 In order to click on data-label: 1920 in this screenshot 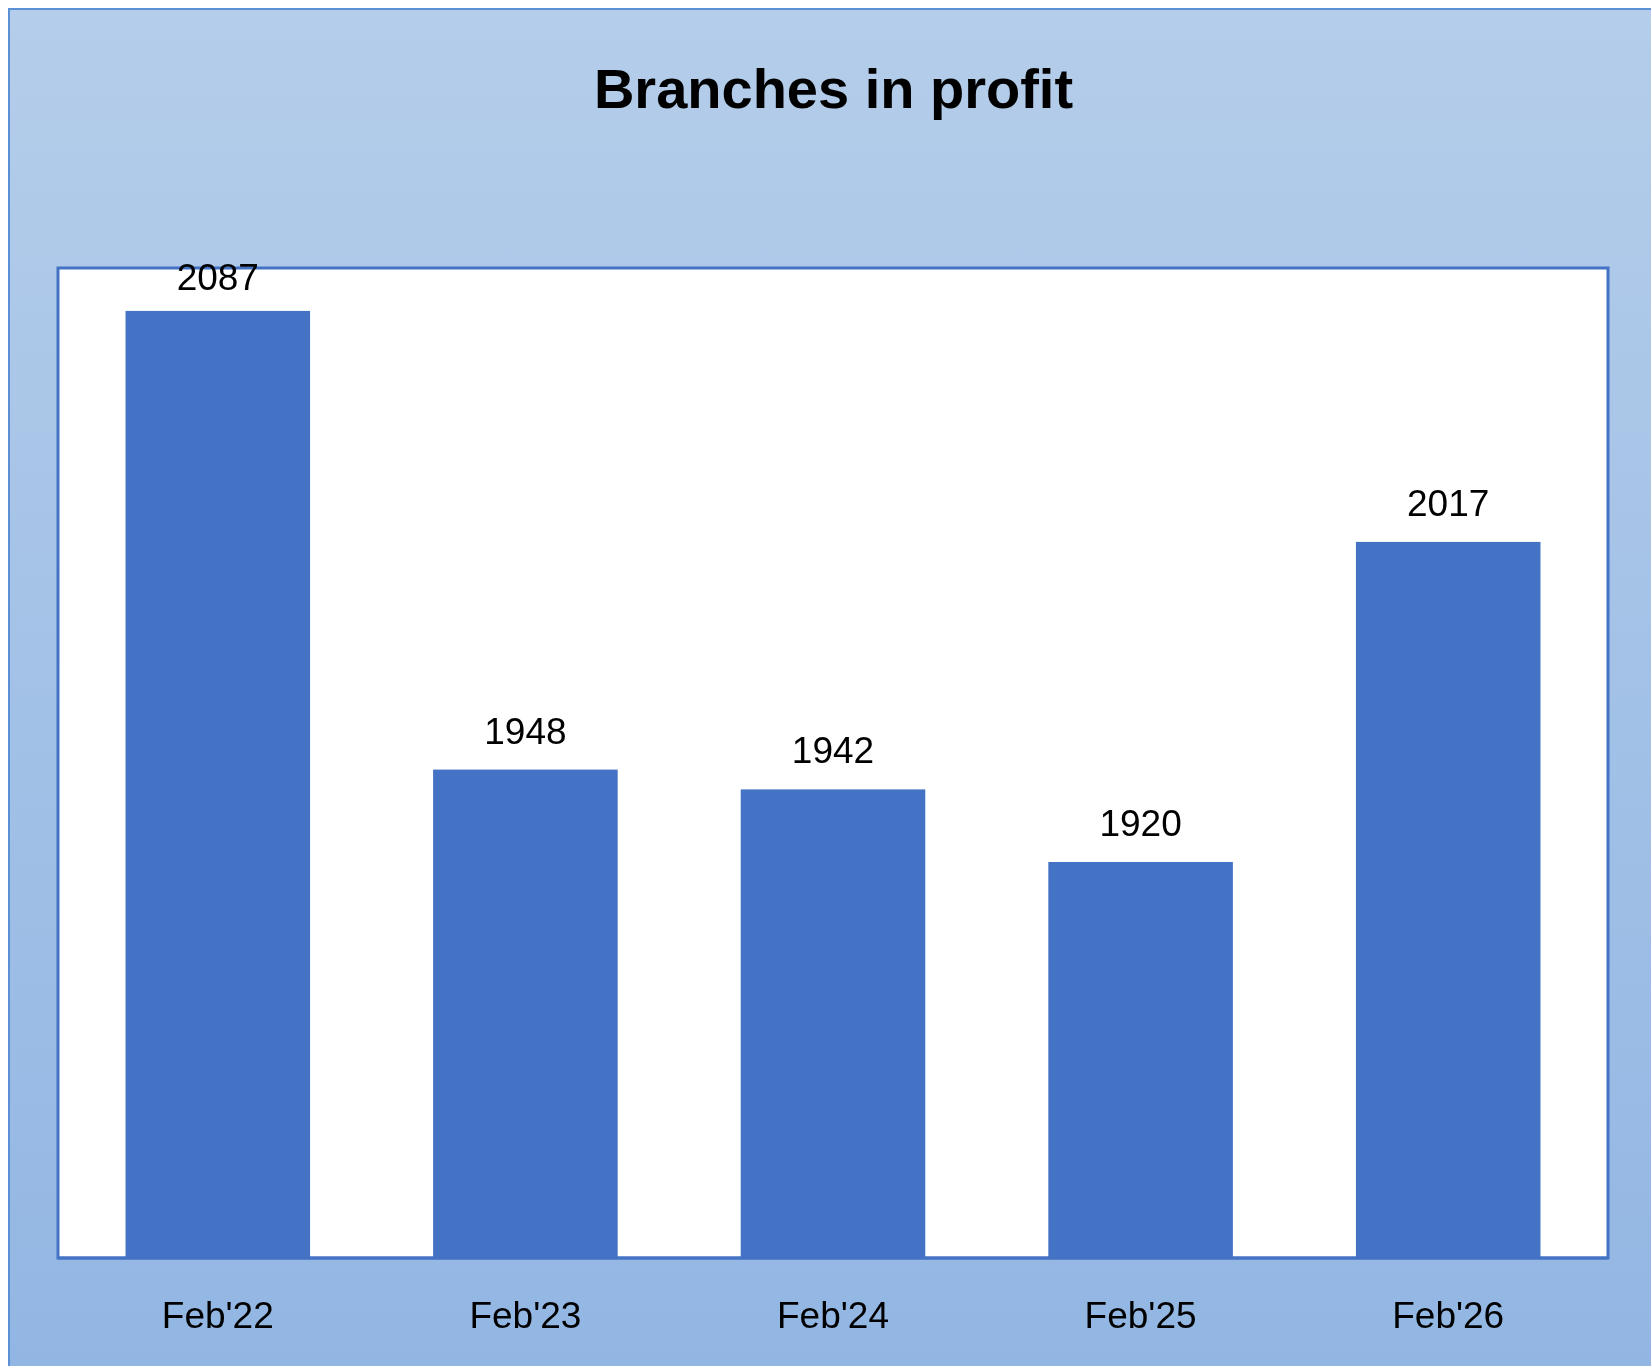, I will do `click(1140, 823)`.